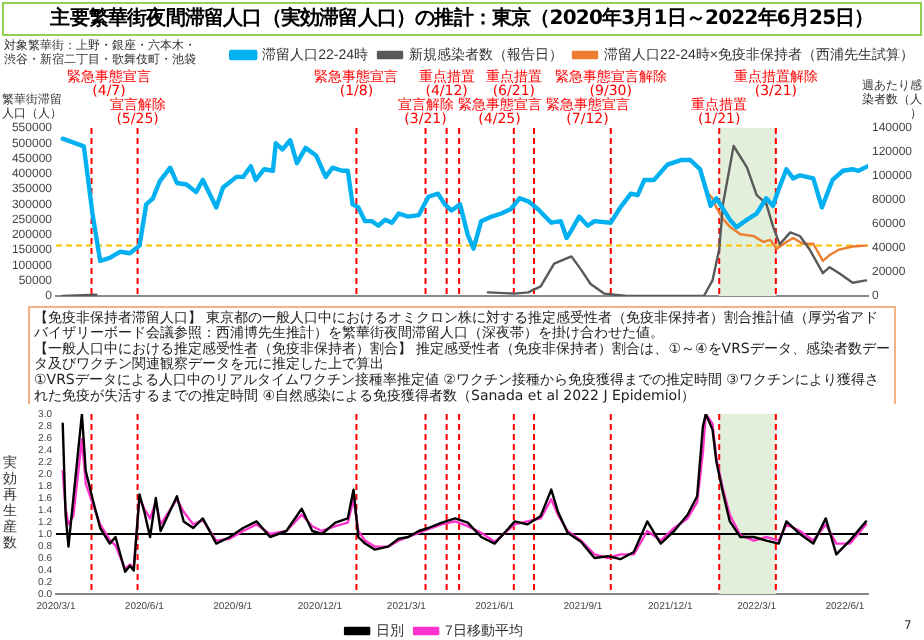 The height and width of the screenshot is (640, 924). What do you see at coordinates (462, 19) in the screenshot?
I see `chart-title: 主要繁華街夜間滞留人口（実効滞留人口）の推計：東京（2020年3月1日～2022年6月25日）` at bounding box center [462, 19].